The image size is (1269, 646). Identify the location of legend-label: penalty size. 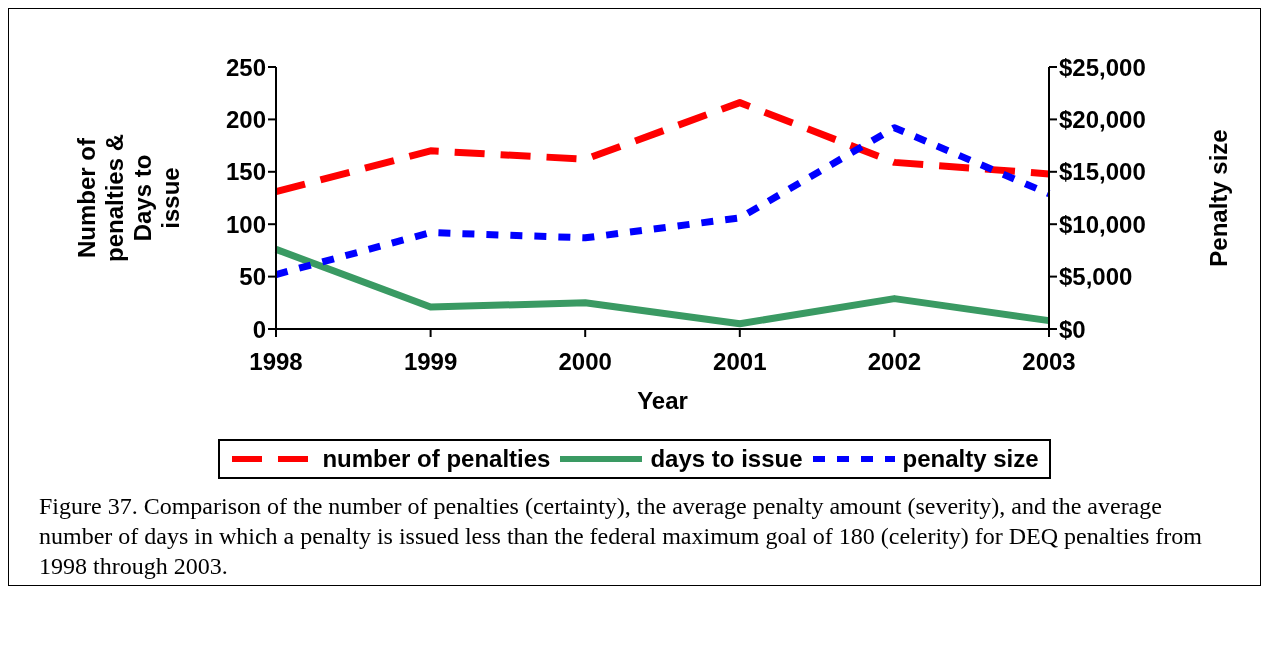
(970, 459).